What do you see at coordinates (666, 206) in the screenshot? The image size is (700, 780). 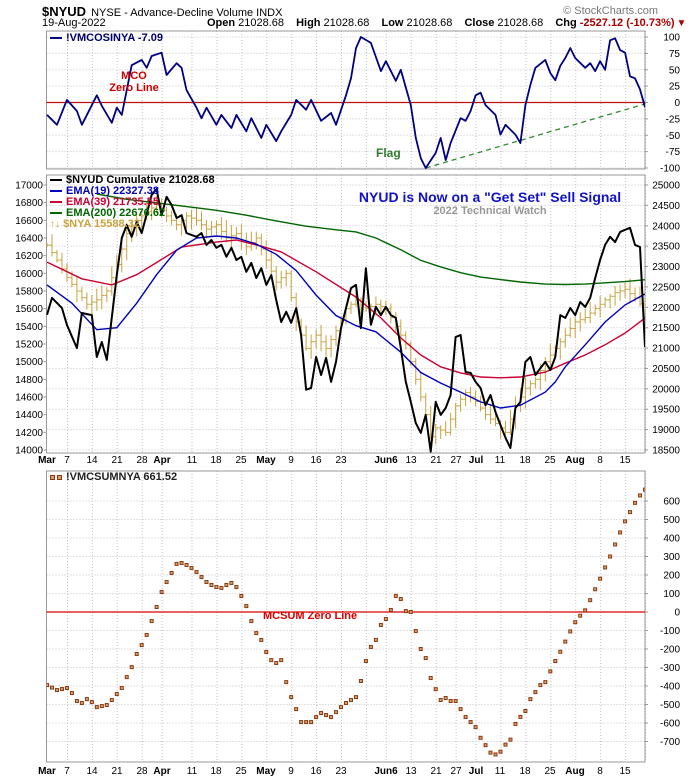 I see `svg-text: 24500` at bounding box center [666, 206].